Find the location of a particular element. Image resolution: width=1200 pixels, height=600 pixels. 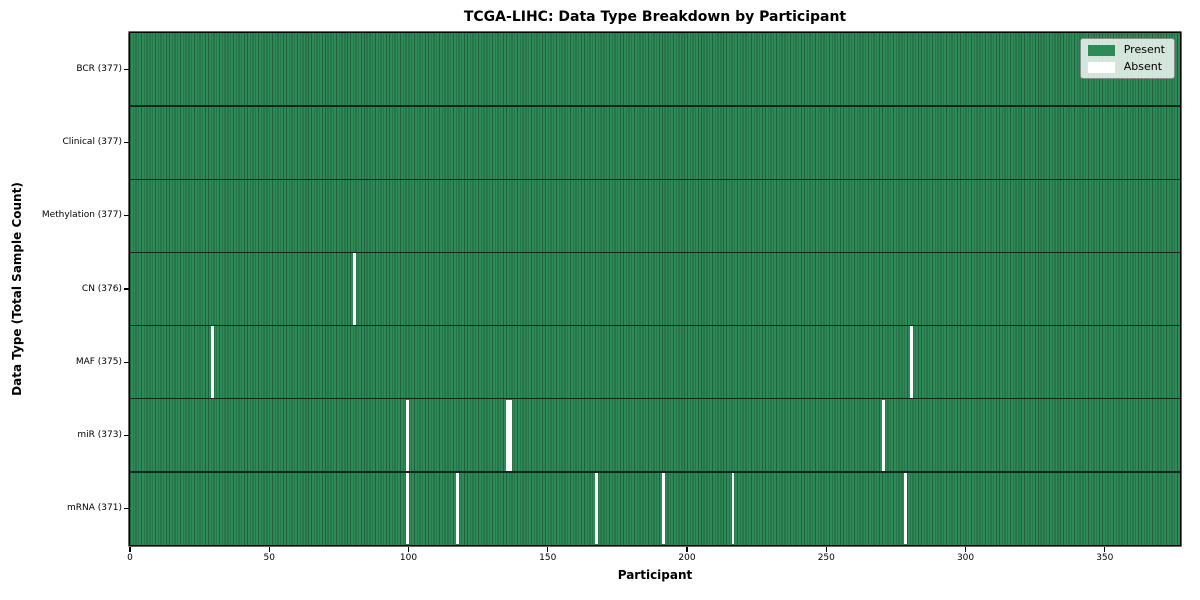

y-tick-label-BCR: BCR (377) is located at coordinates (99, 69).